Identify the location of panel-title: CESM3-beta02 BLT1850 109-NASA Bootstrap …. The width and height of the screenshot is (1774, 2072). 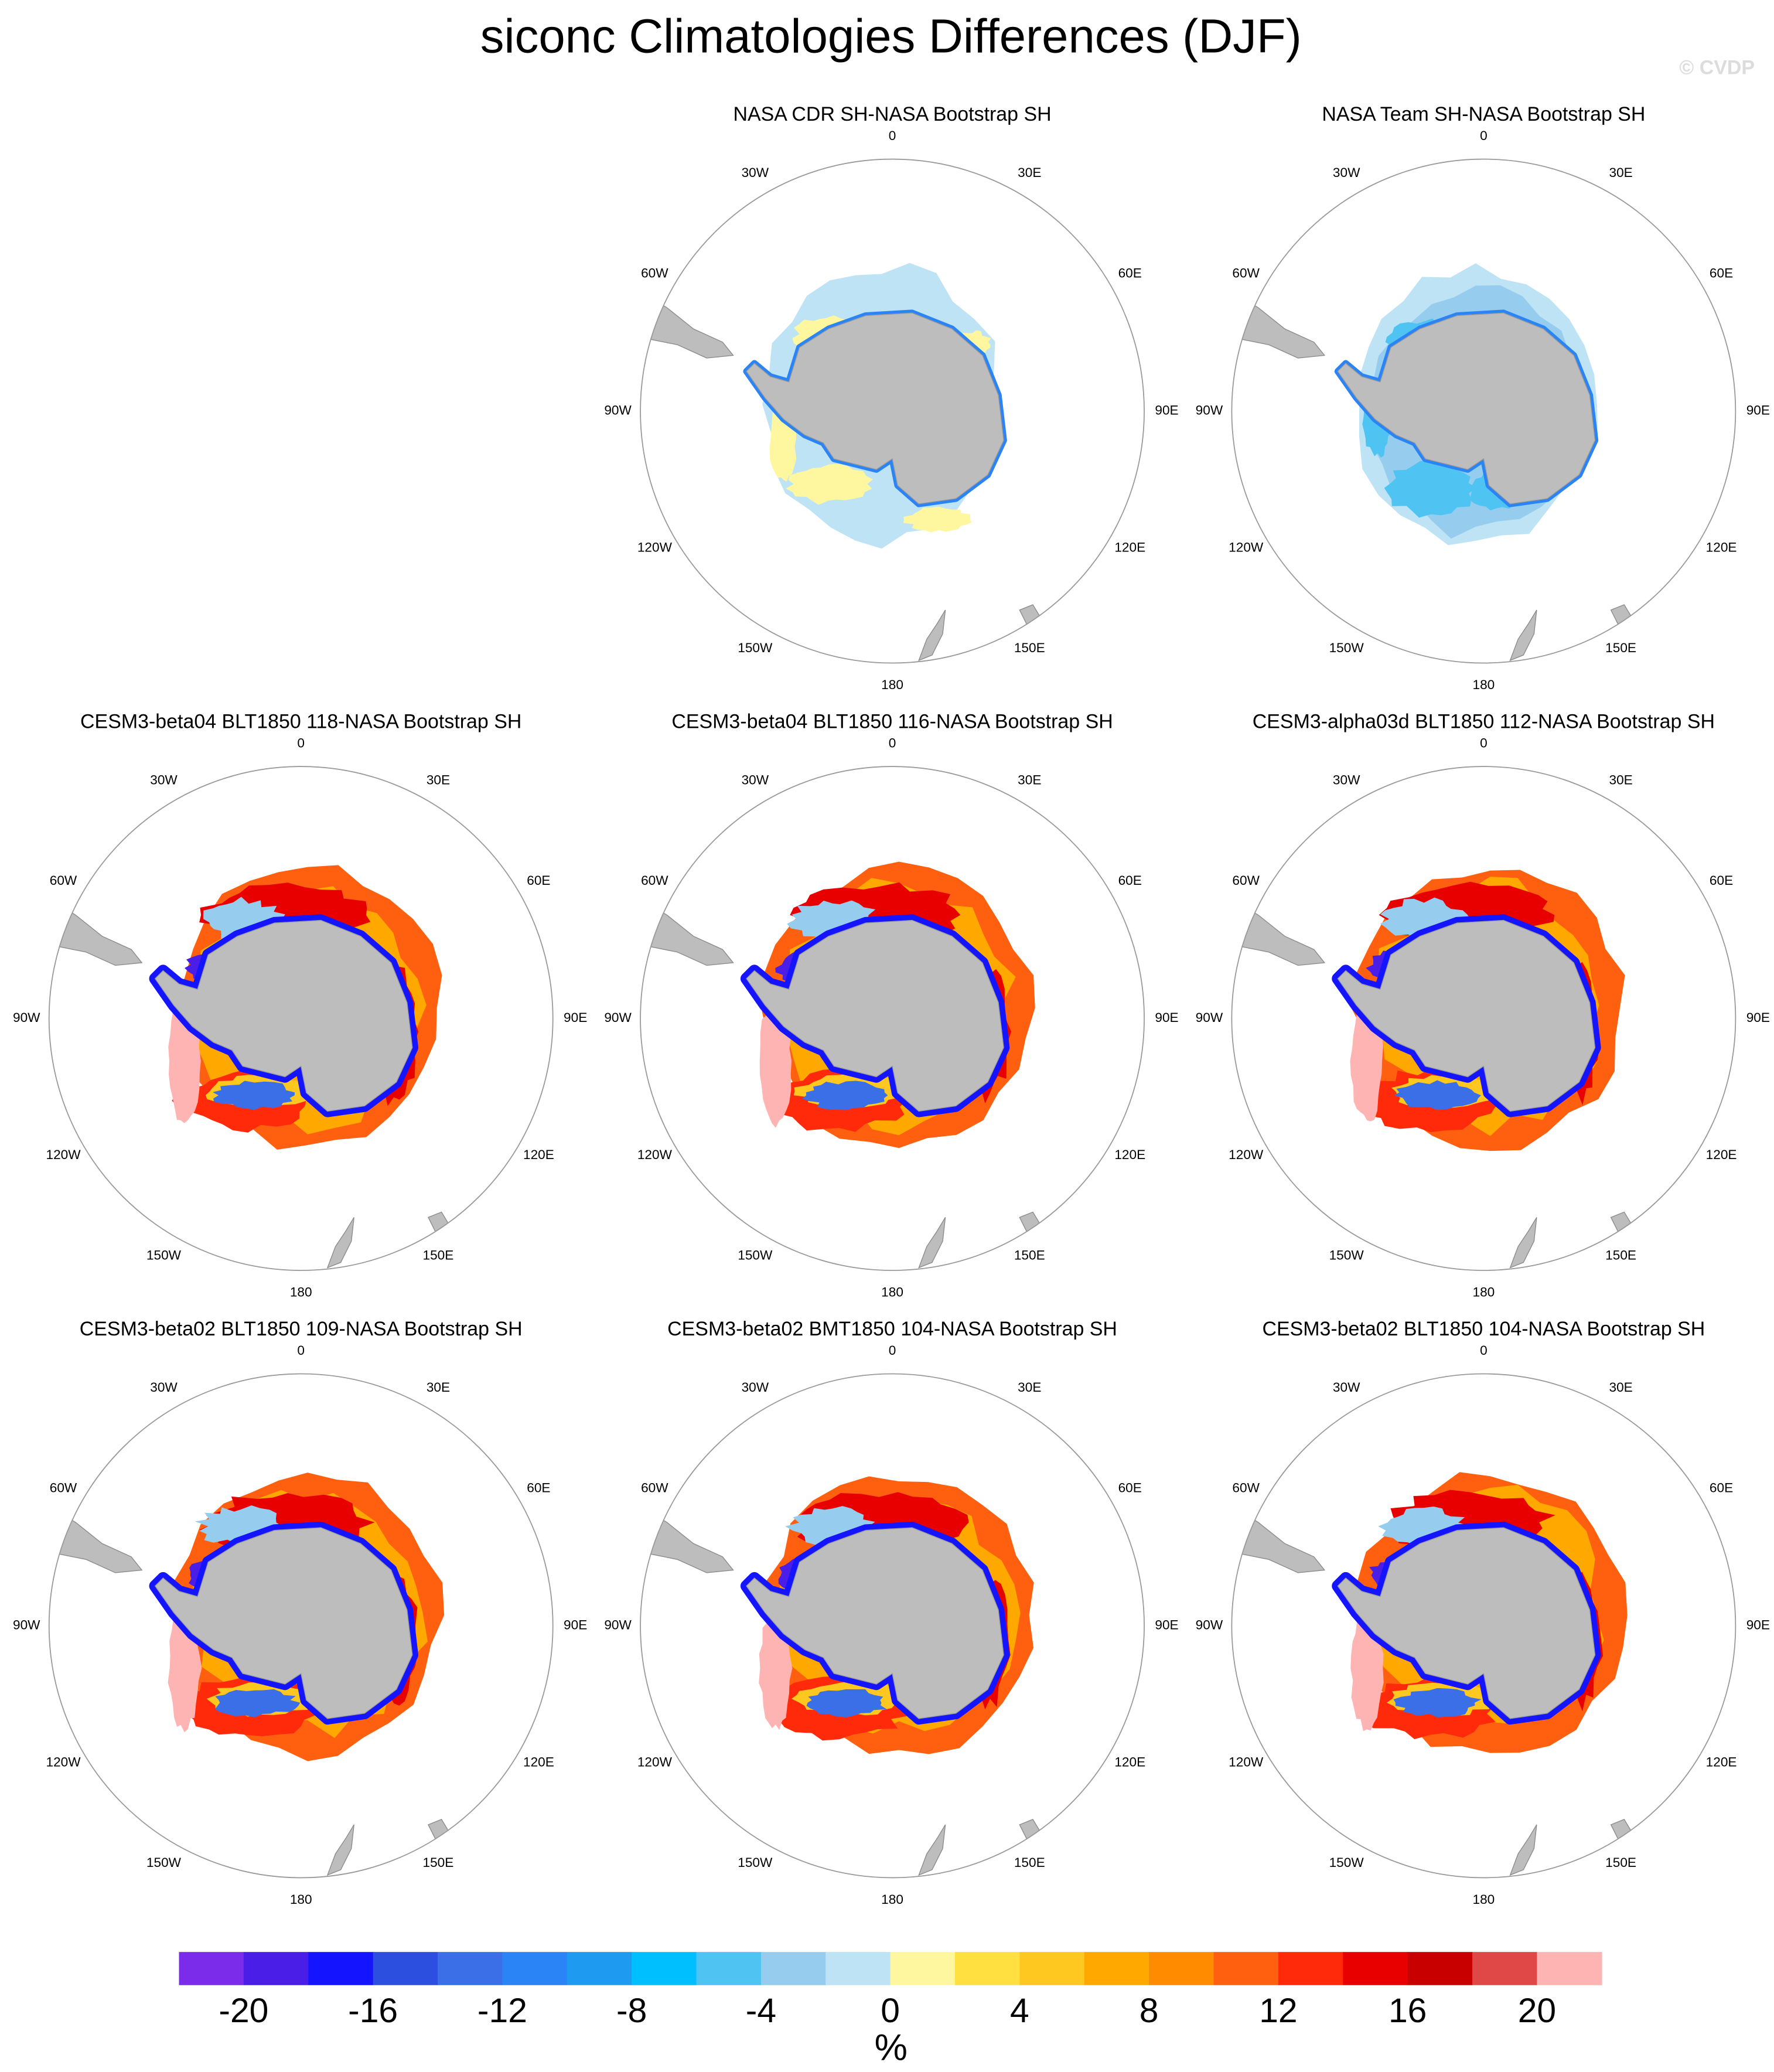
(301, 1329).